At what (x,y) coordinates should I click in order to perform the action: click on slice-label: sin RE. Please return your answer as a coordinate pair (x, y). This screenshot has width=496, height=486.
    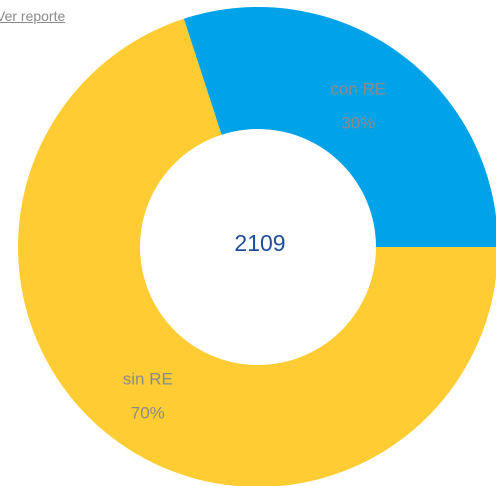
    Looking at the image, I should click on (148, 378).